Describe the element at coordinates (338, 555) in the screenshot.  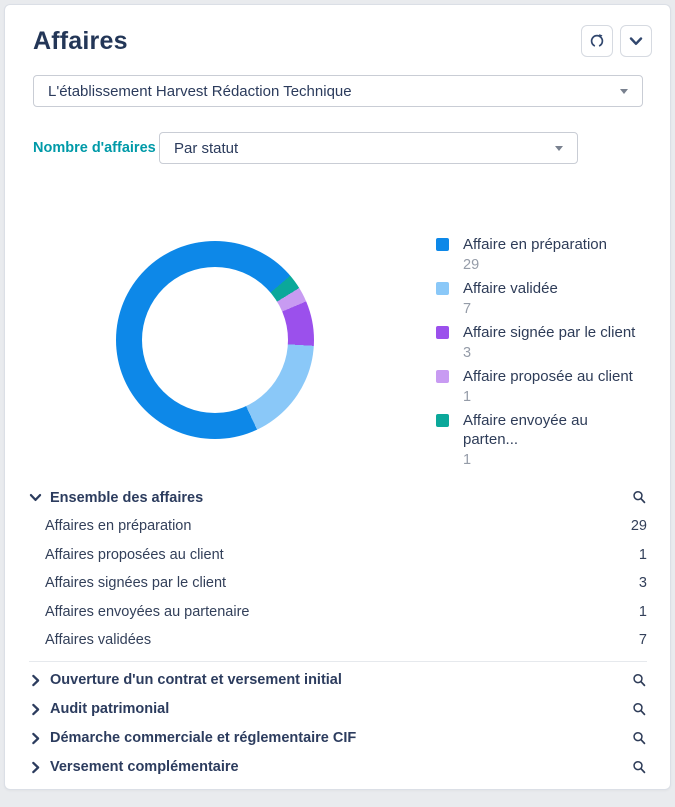
I see `tree-row: Affaires proposées au client 1` at that location.